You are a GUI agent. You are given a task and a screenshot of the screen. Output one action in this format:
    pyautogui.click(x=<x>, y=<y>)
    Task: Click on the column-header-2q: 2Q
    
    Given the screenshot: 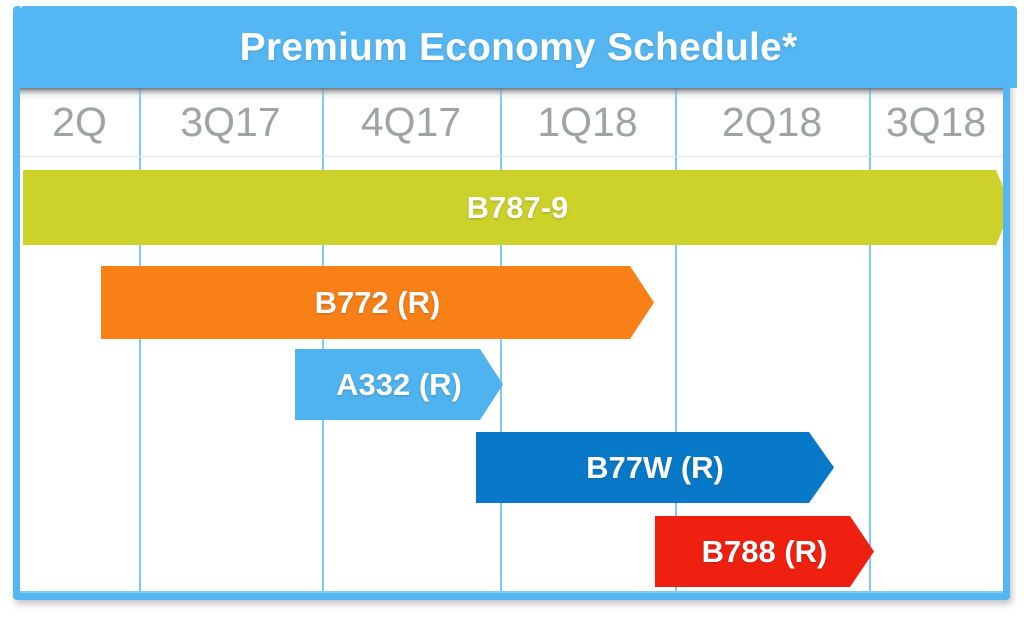 What is the action you would take?
    pyautogui.click(x=79, y=122)
    